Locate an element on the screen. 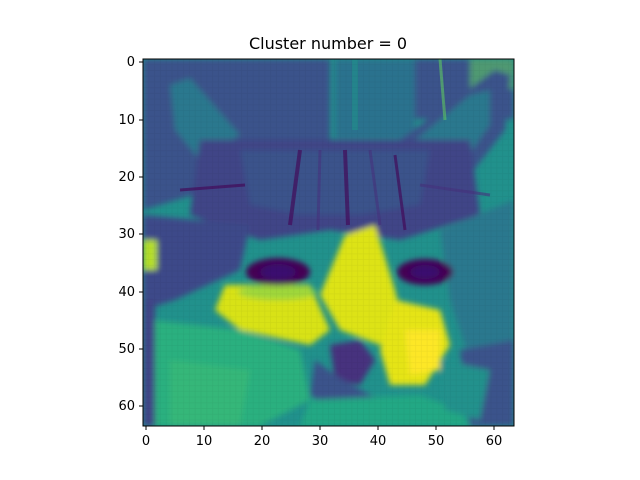 This screenshot has height=480, width=640. x-tick-label: 30 is located at coordinates (320, 441).